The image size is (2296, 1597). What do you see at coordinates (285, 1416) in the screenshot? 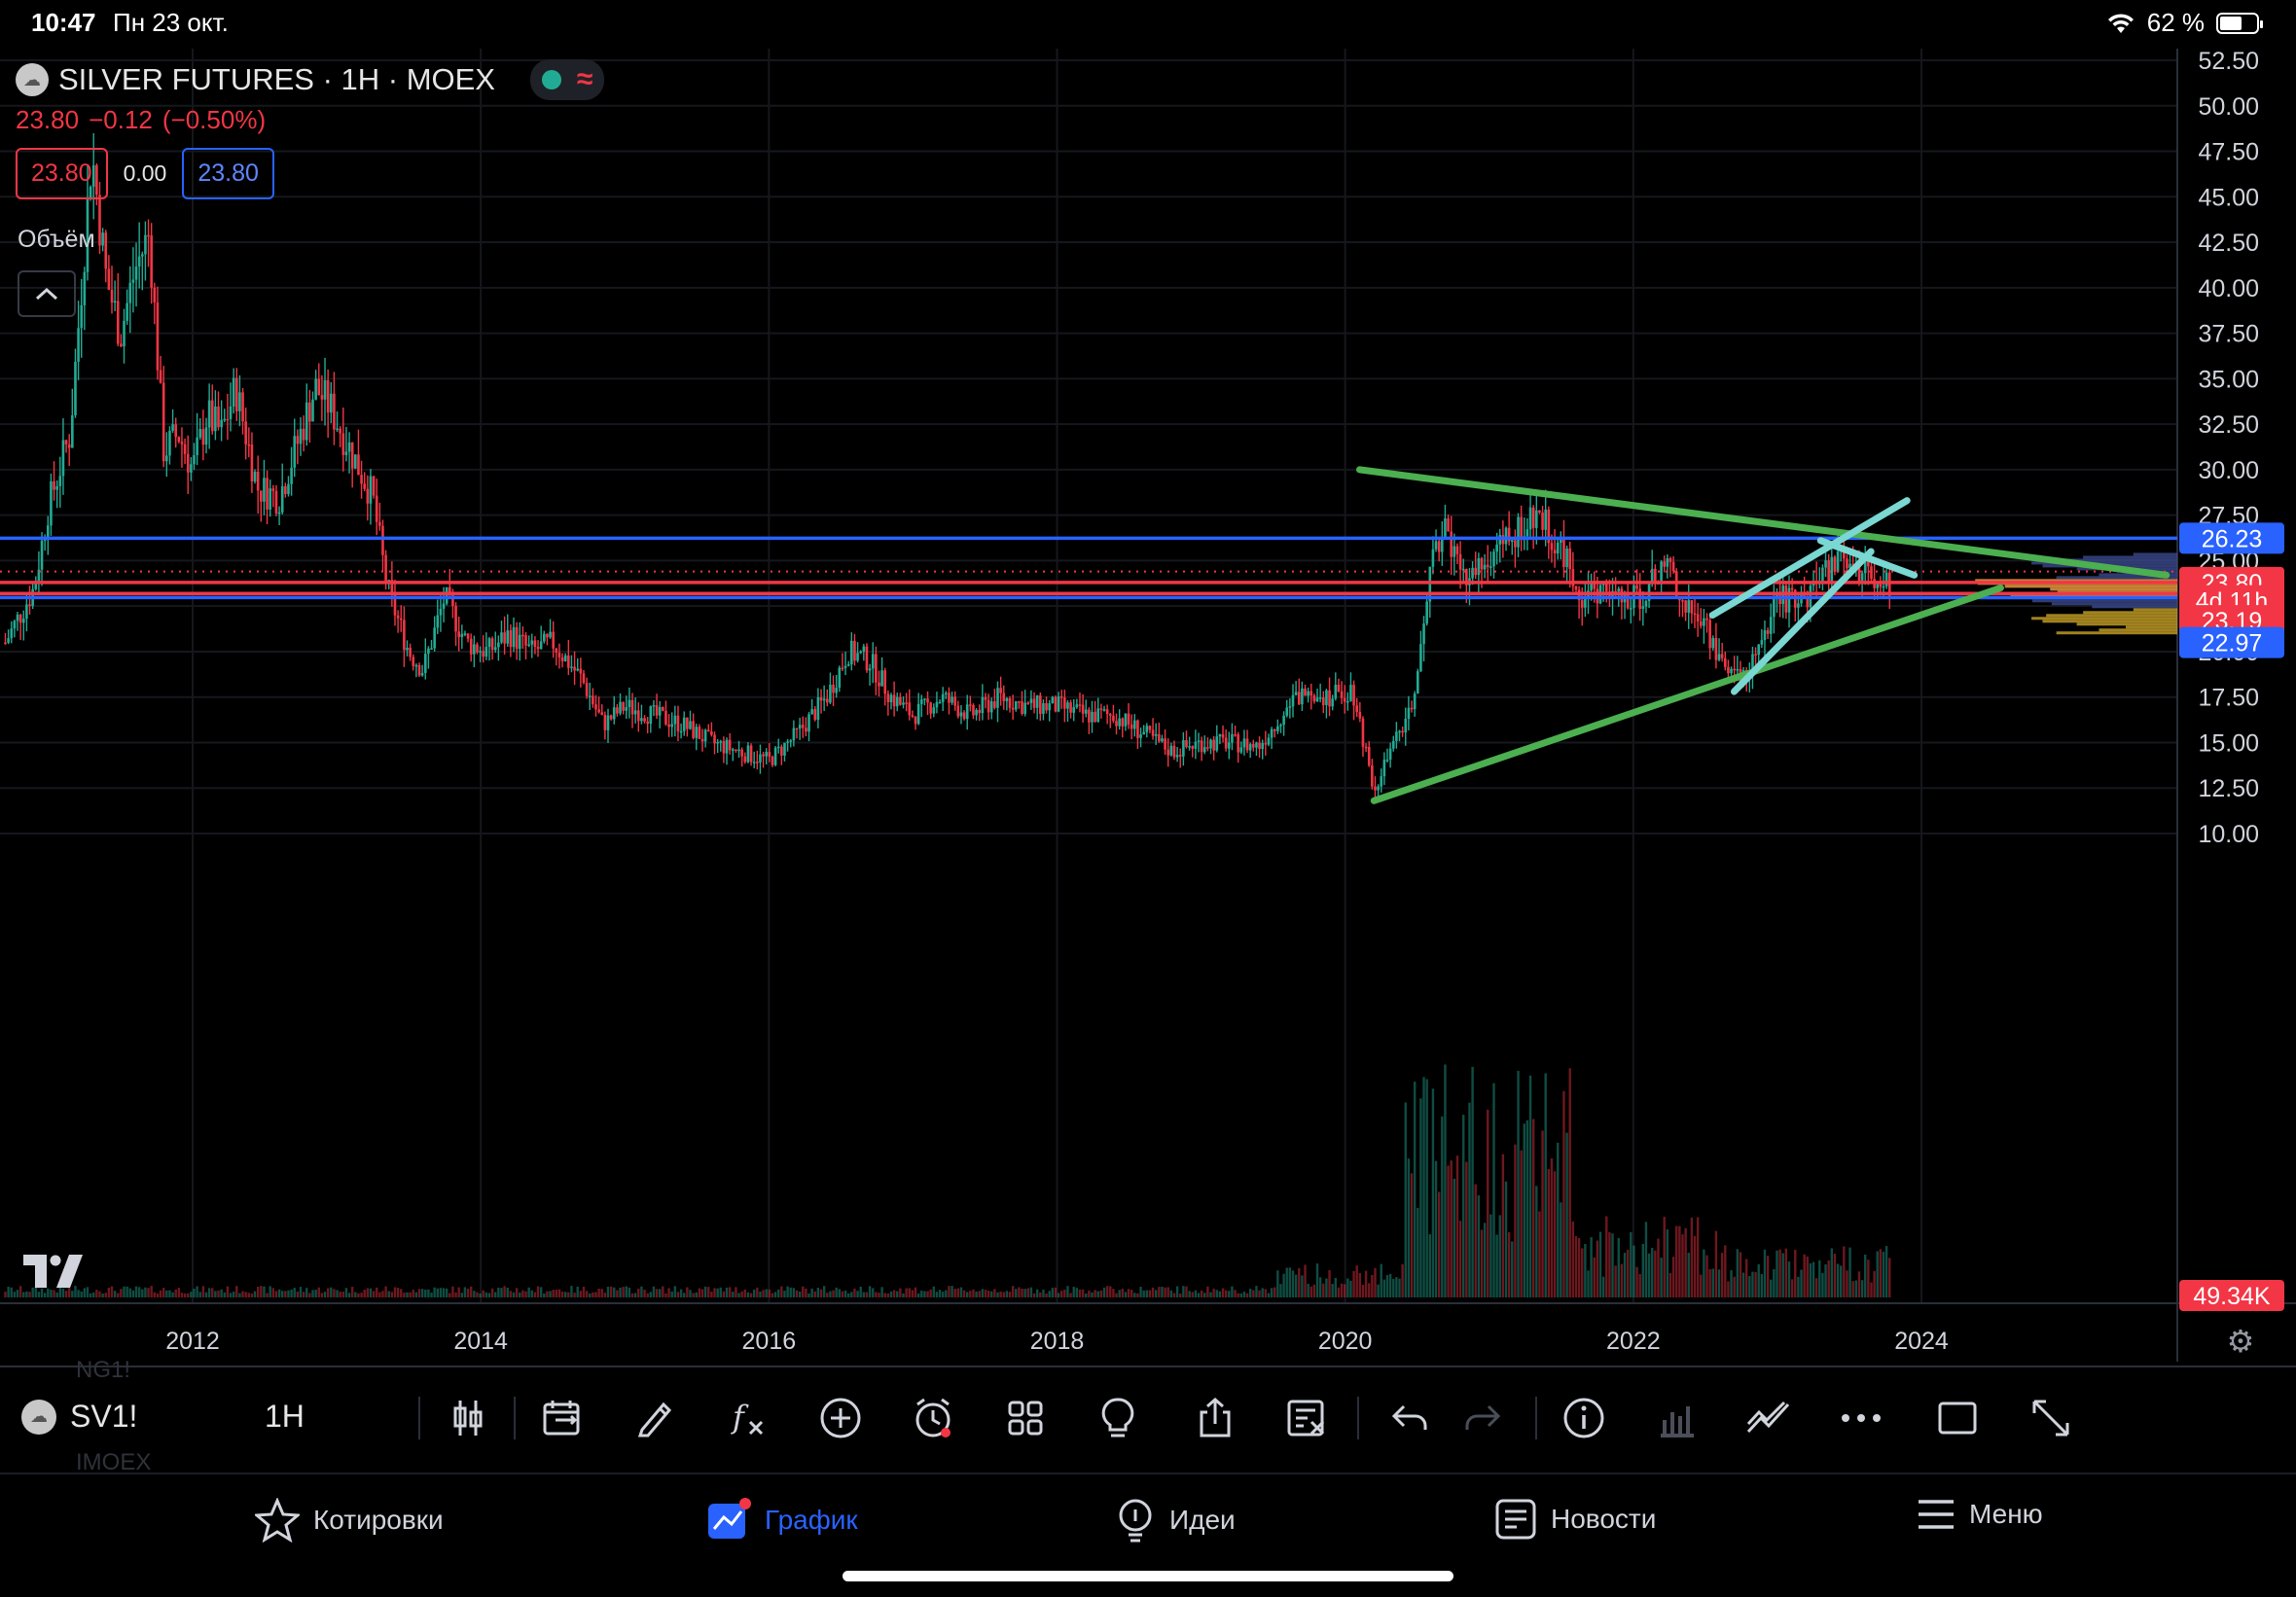
I see `interval-button: 1H` at bounding box center [285, 1416].